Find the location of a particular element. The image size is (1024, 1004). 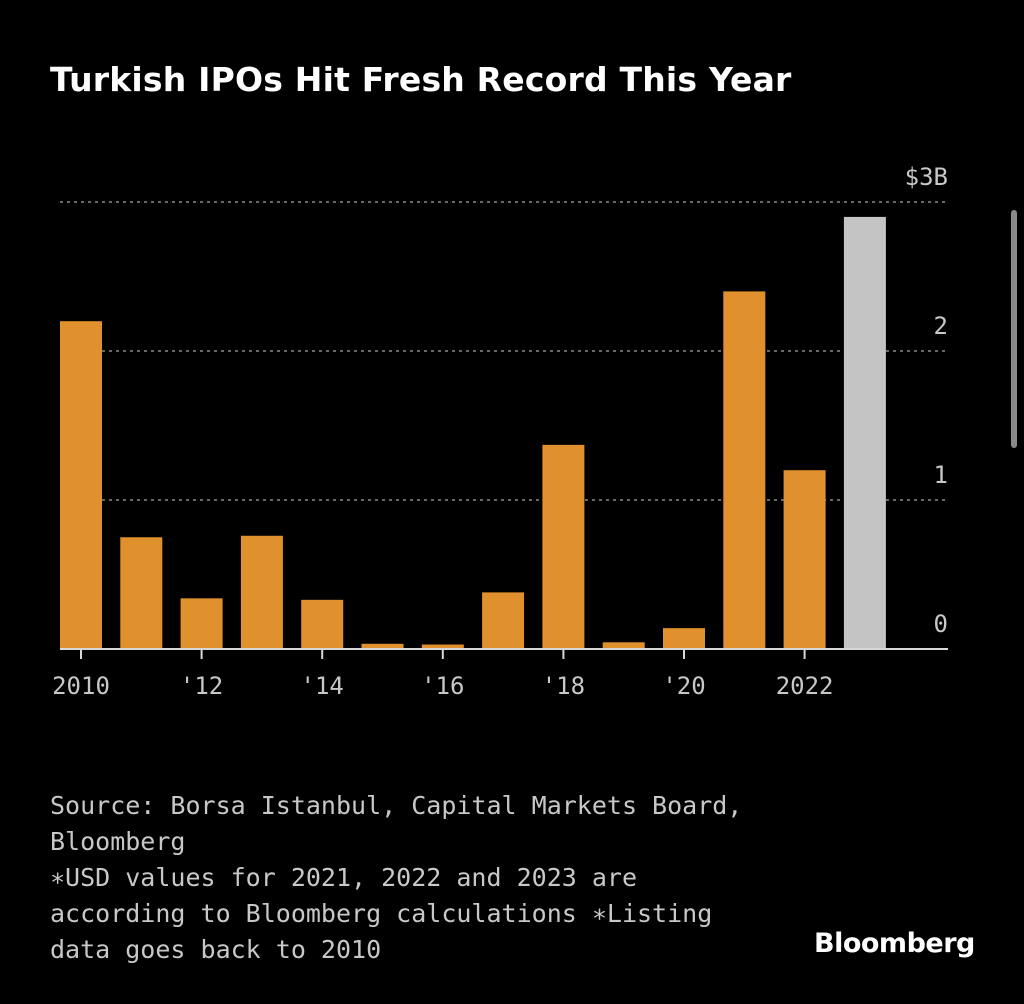

bar-2022 is located at coordinates (804, 559).